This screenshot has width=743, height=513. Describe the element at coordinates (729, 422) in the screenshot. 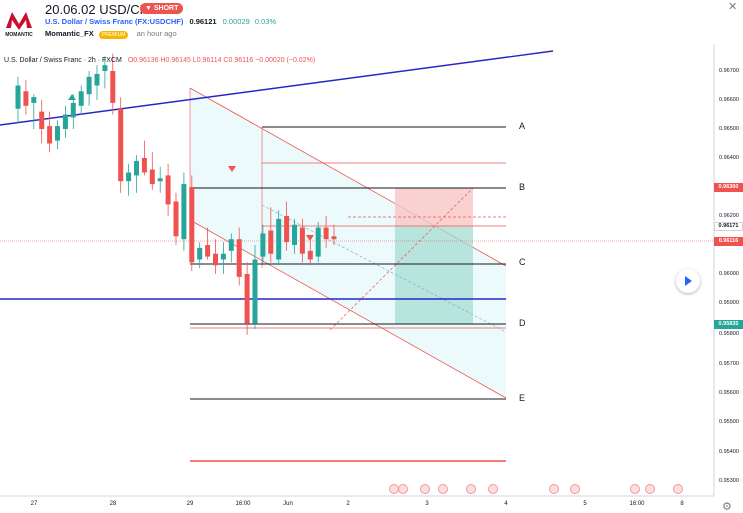

I see `price-label: 0.95500` at that location.